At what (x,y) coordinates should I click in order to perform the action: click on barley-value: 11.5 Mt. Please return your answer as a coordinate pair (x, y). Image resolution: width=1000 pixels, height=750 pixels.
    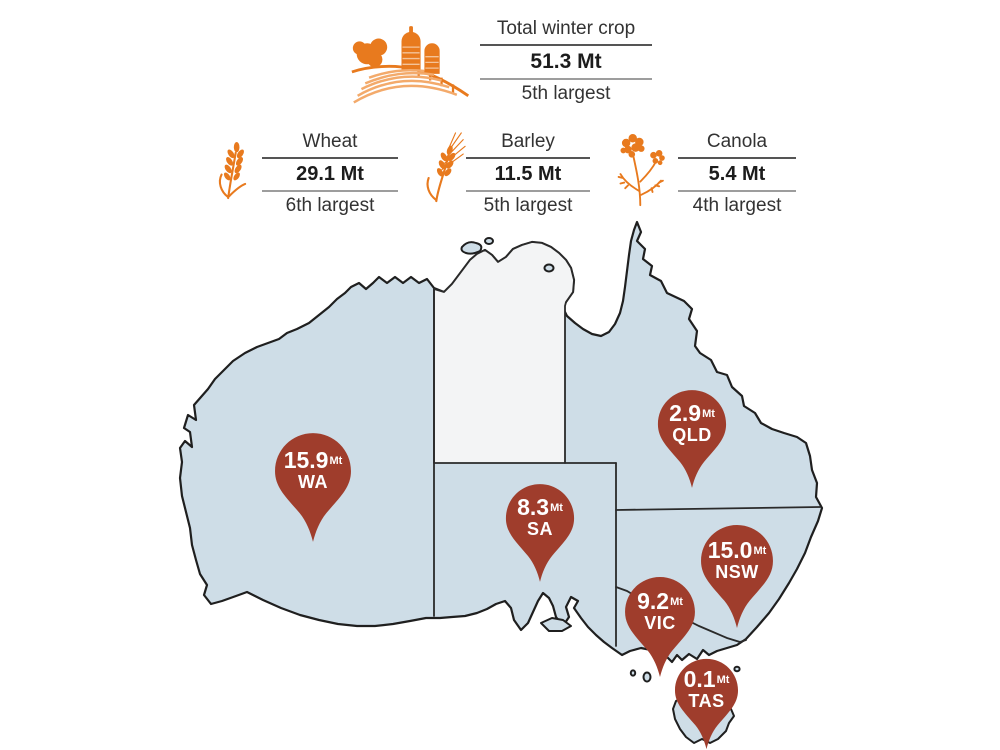
    Looking at the image, I should click on (528, 175).